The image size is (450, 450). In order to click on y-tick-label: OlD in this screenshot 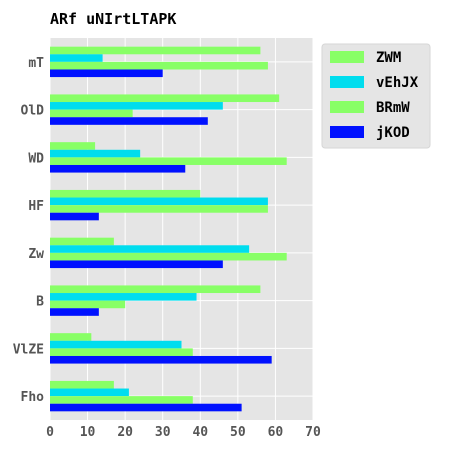, I will do `click(33, 111)`.